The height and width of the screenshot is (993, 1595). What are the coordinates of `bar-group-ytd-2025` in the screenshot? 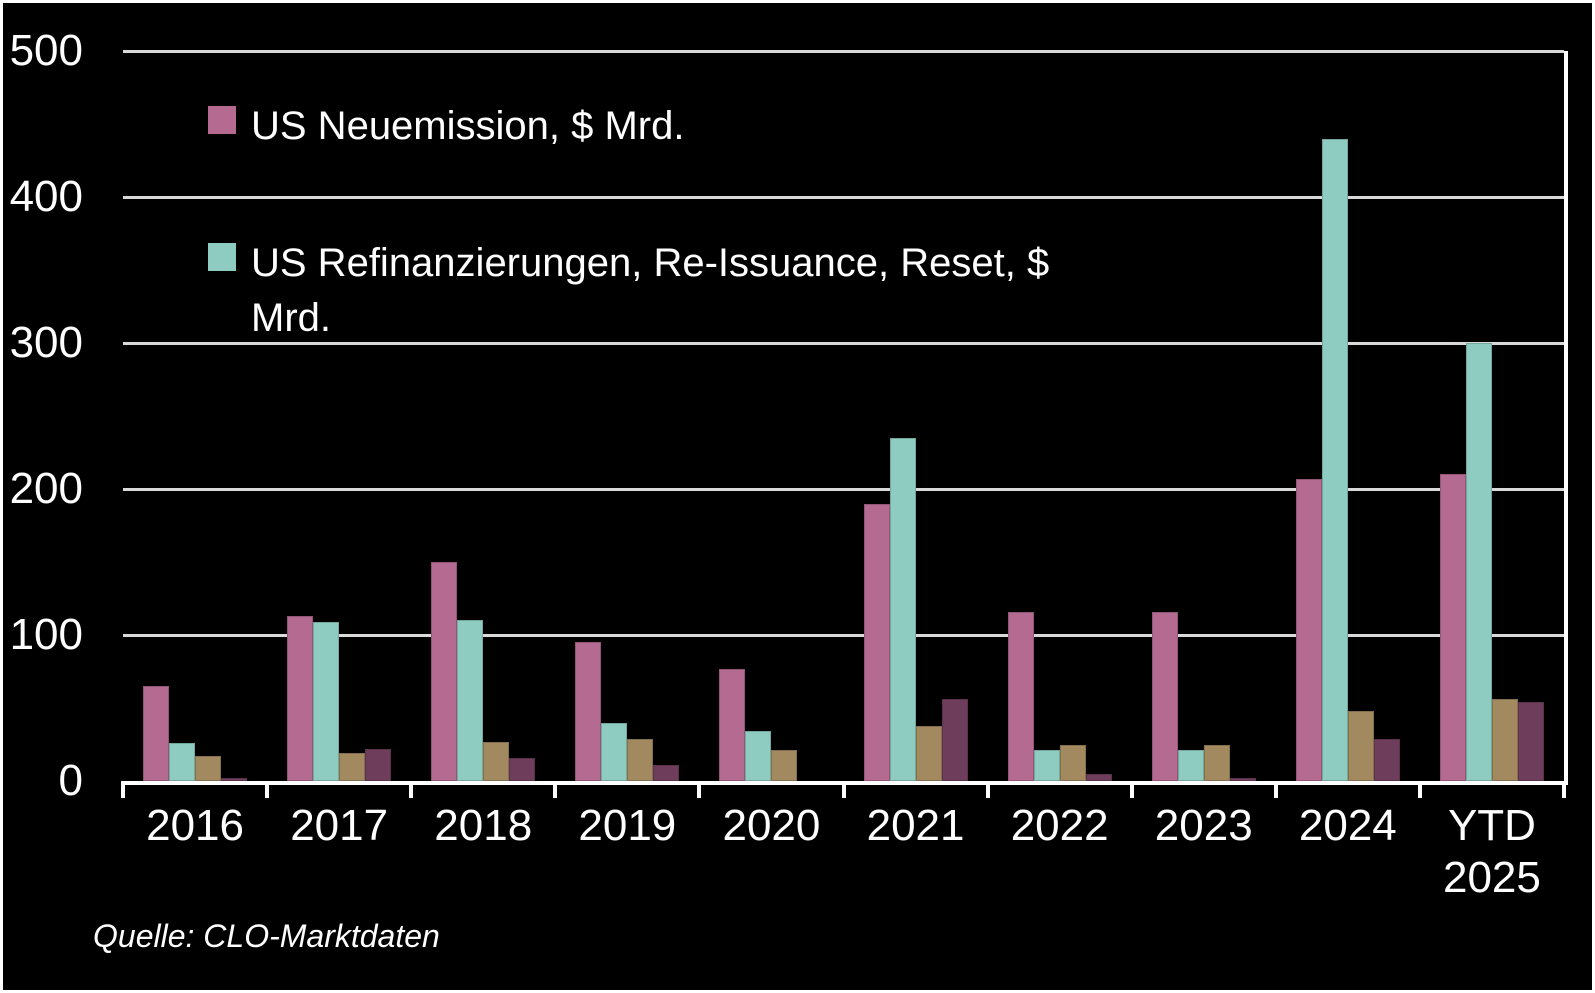 It's located at (1492, 416).